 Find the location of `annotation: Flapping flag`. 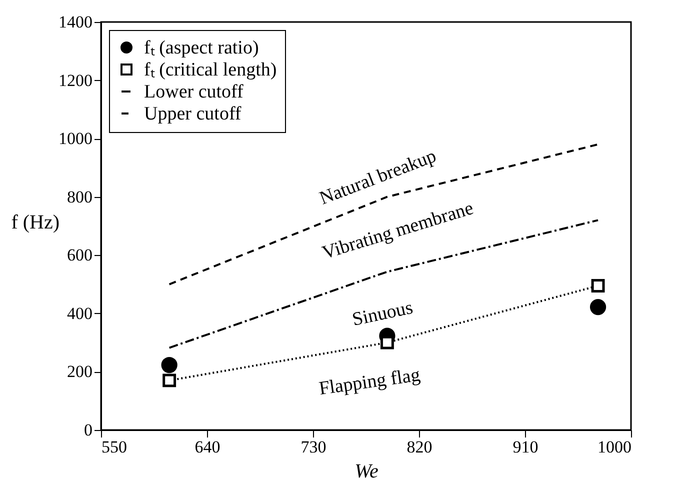

annotation: Flapping flag is located at coordinates (370, 382).